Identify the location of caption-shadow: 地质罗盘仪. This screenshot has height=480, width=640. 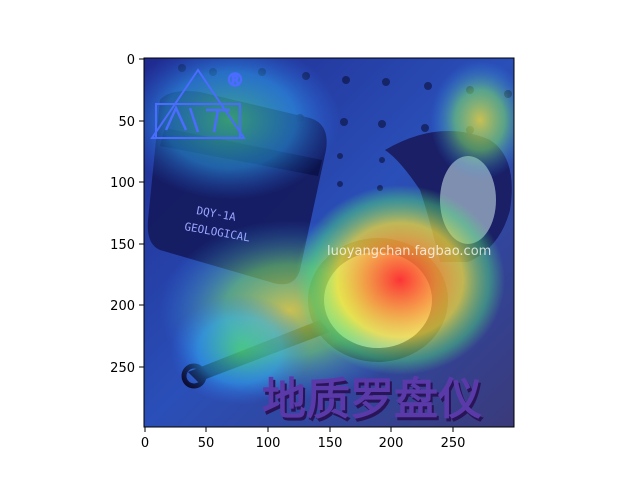
(374, 402).